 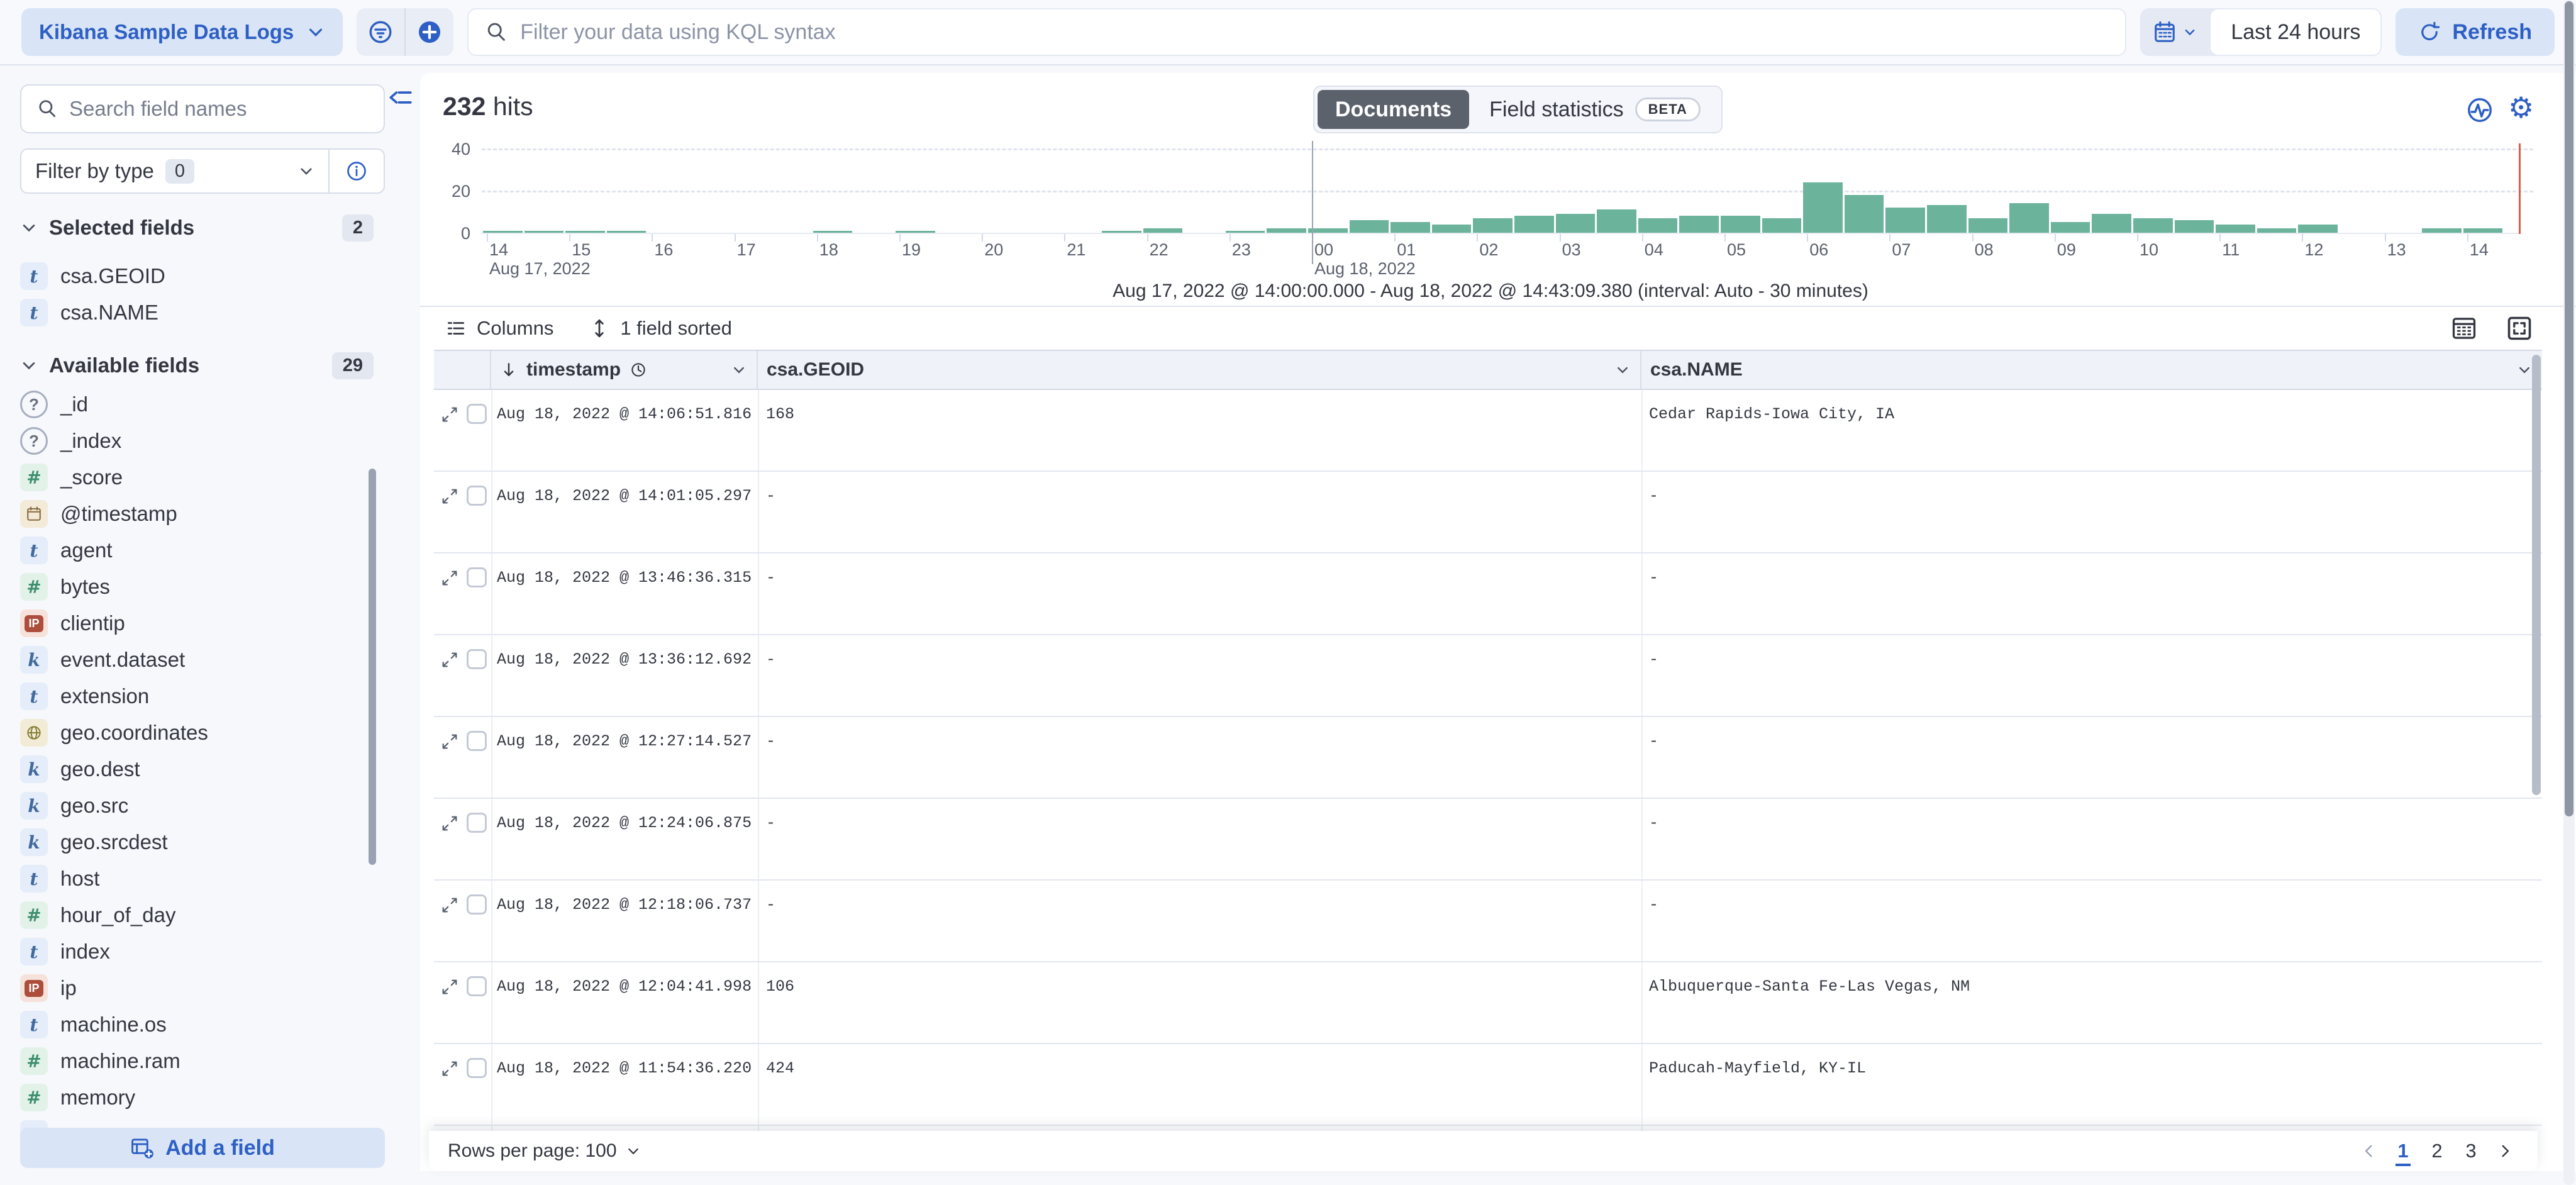 What do you see at coordinates (197, 478) in the screenshot?
I see `field-item-_score: # _score` at bounding box center [197, 478].